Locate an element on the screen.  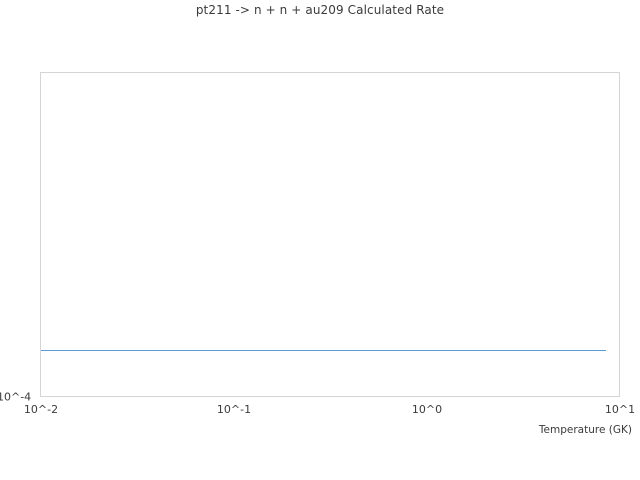
y-tick-label-0: 10^-4 is located at coordinates (16, 397).